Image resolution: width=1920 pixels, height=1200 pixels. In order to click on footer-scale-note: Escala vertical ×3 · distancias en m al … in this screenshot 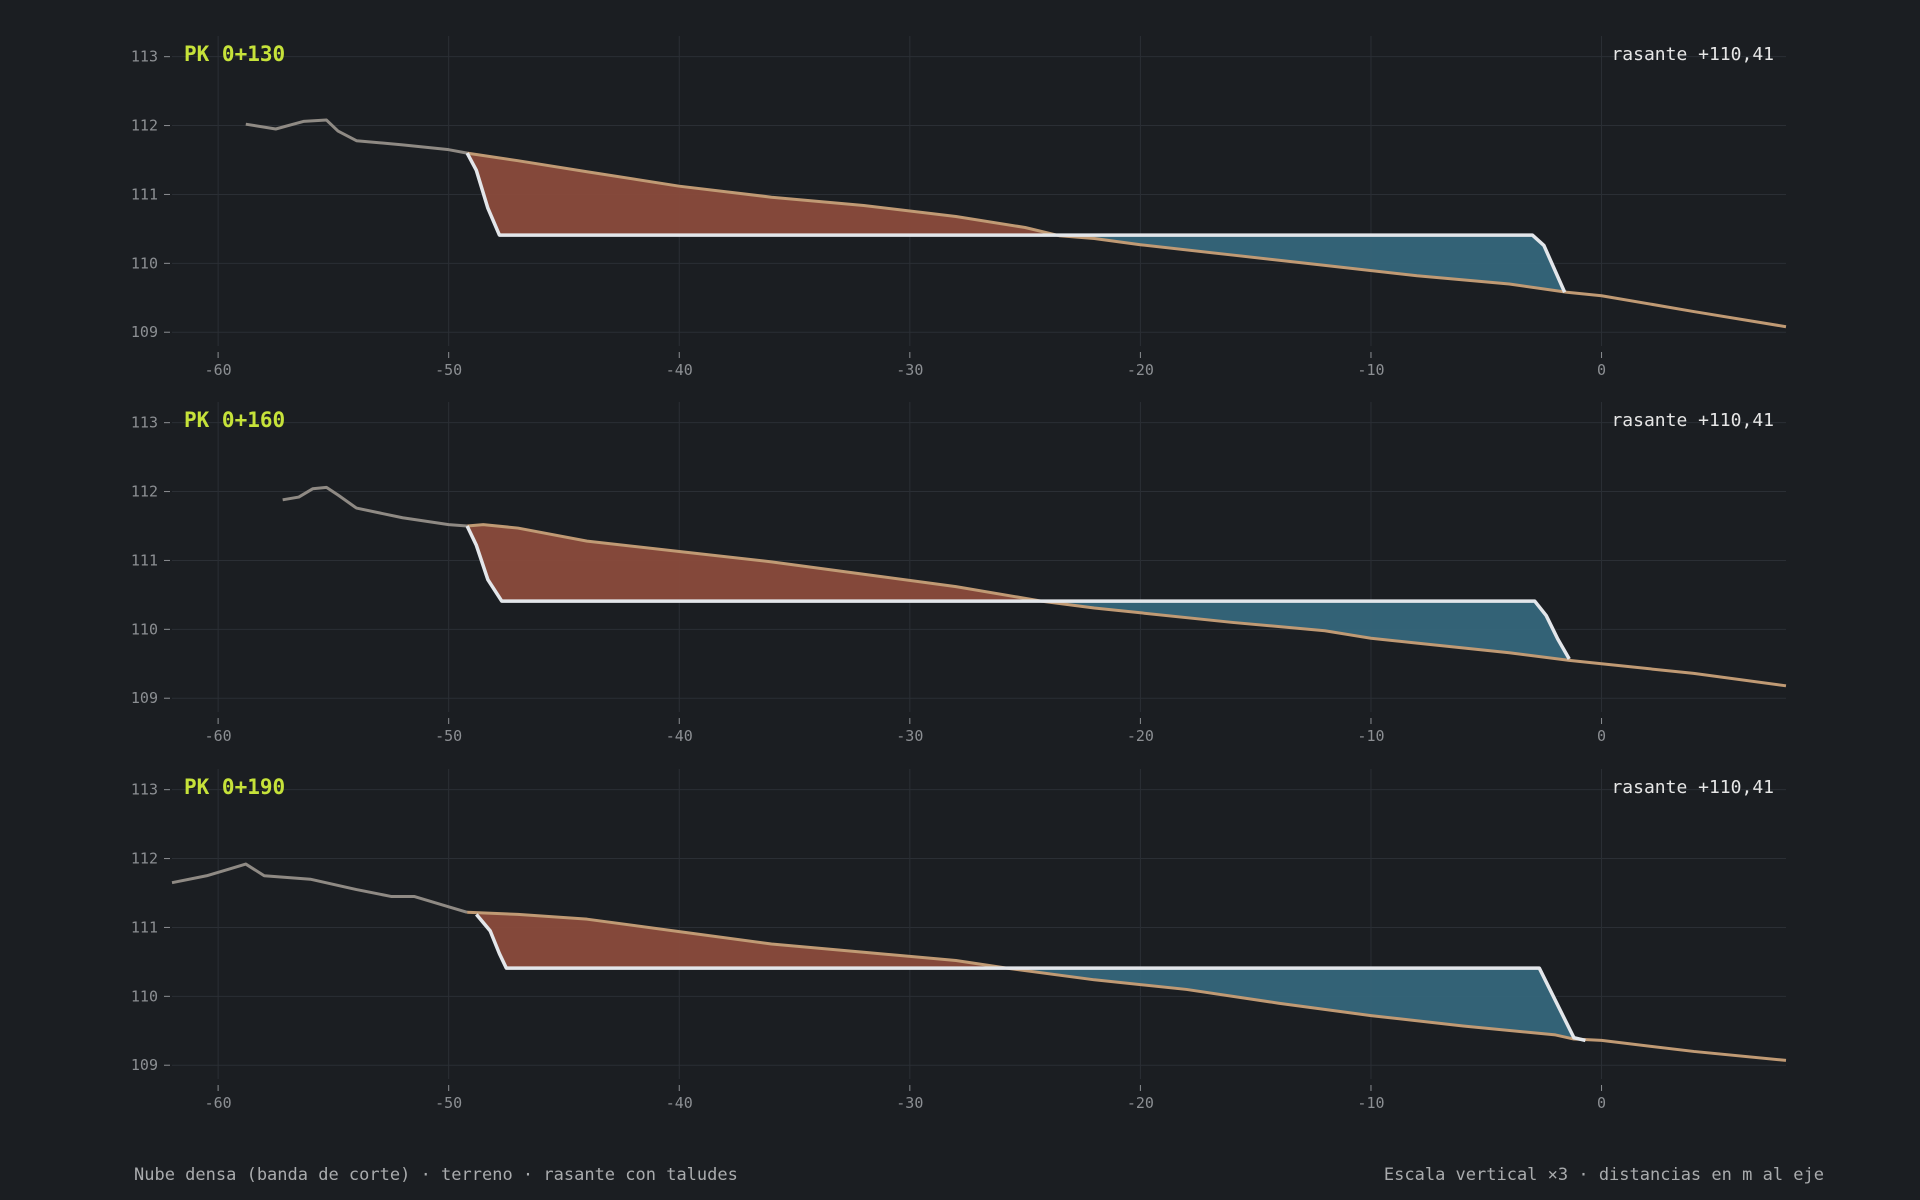, I will do `click(1603, 1175)`.